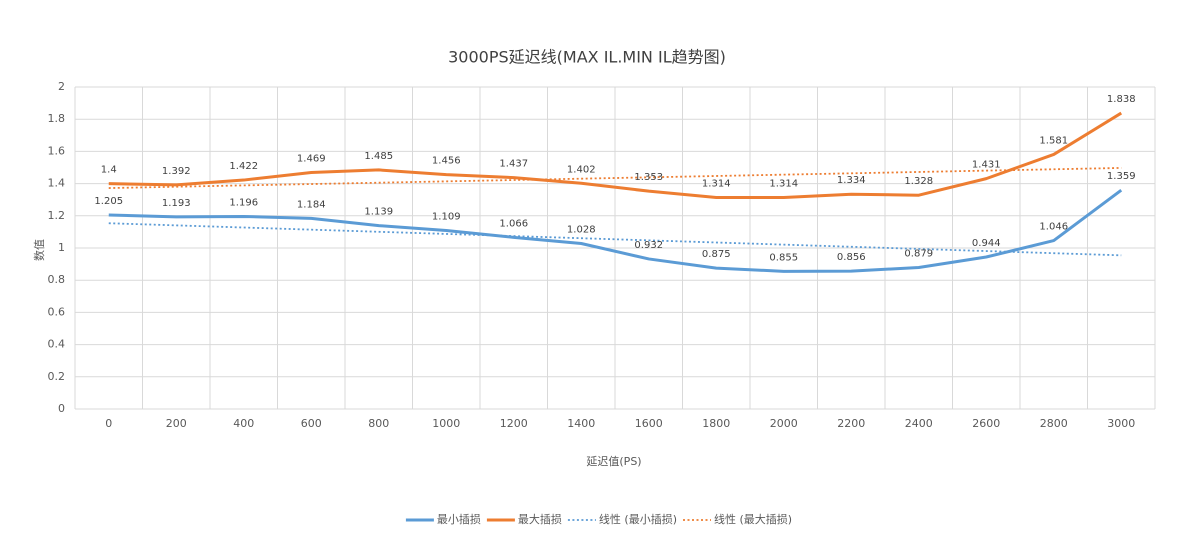 This screenshot has height=536, width=1204. I want to click on x-tick-label: 2200, so click(851, 423).